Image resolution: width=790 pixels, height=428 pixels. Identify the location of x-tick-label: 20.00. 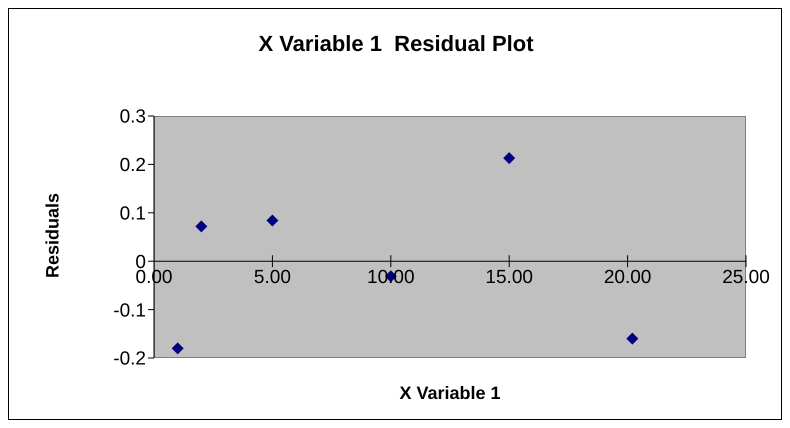
(628, 277).